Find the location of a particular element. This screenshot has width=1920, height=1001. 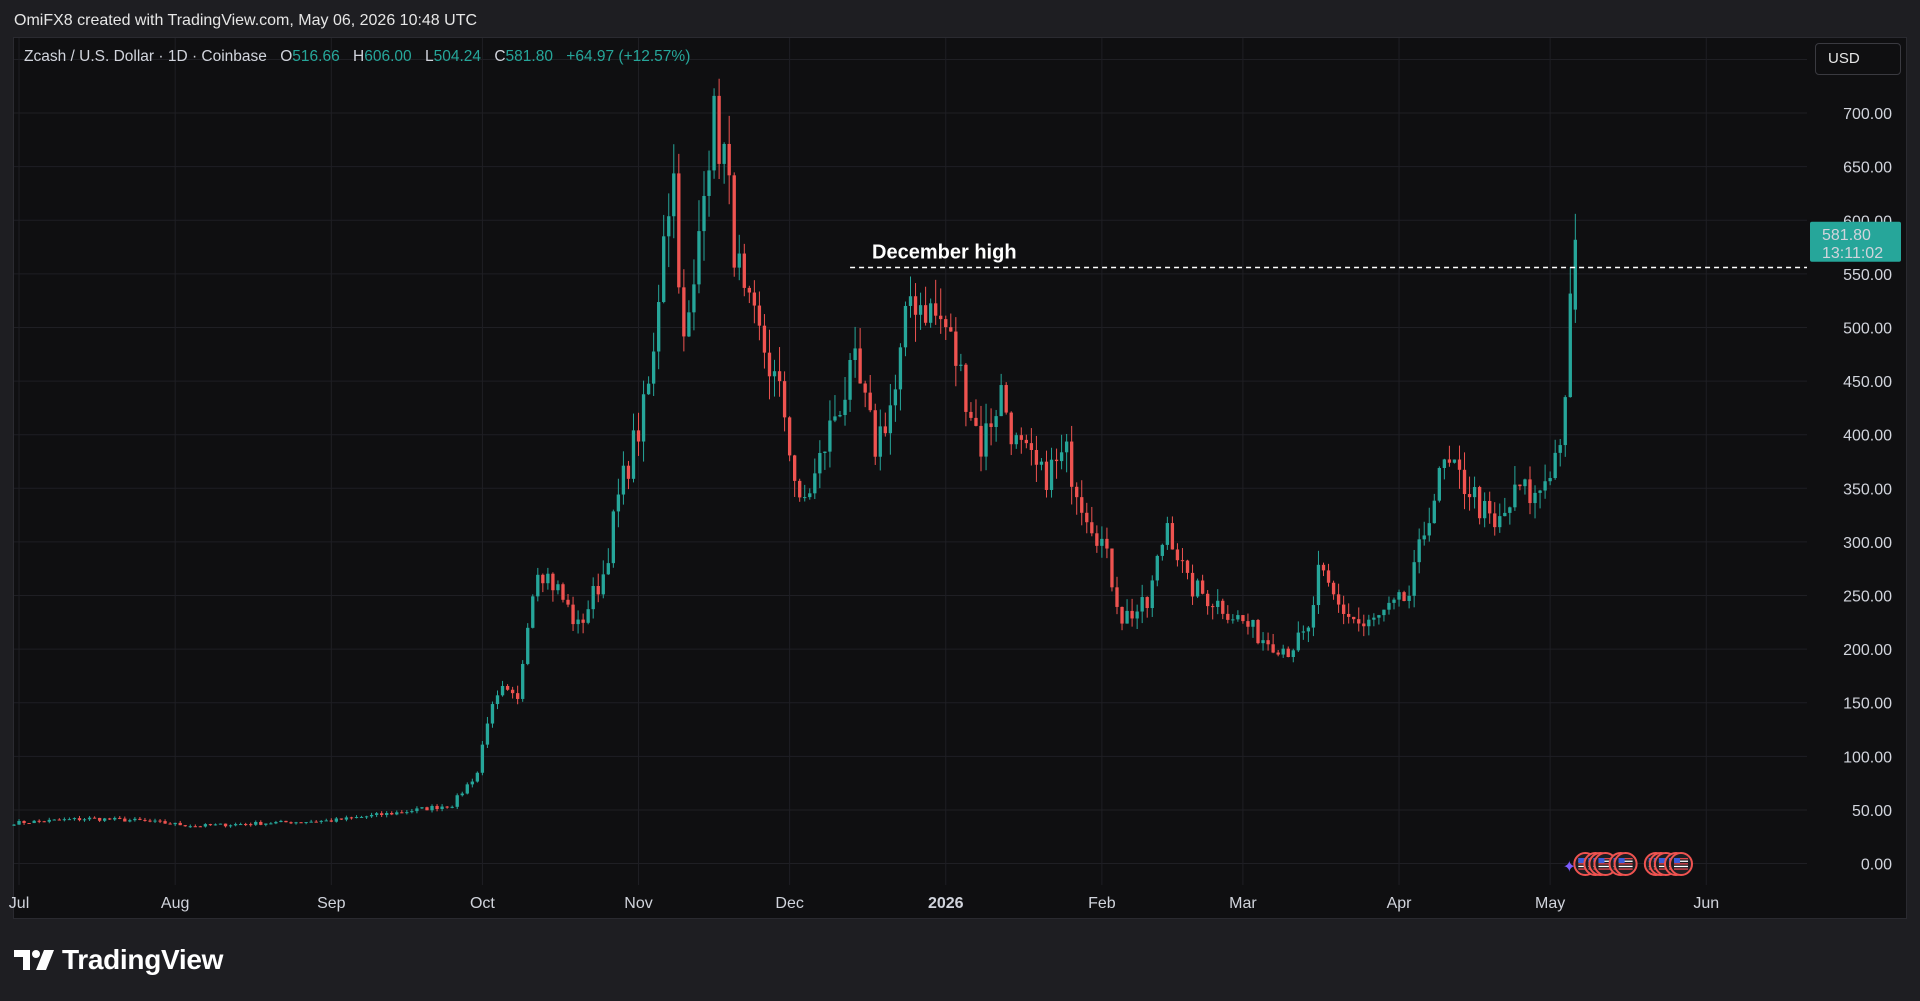

brand: TradingView is located at coordinates (118, 960).